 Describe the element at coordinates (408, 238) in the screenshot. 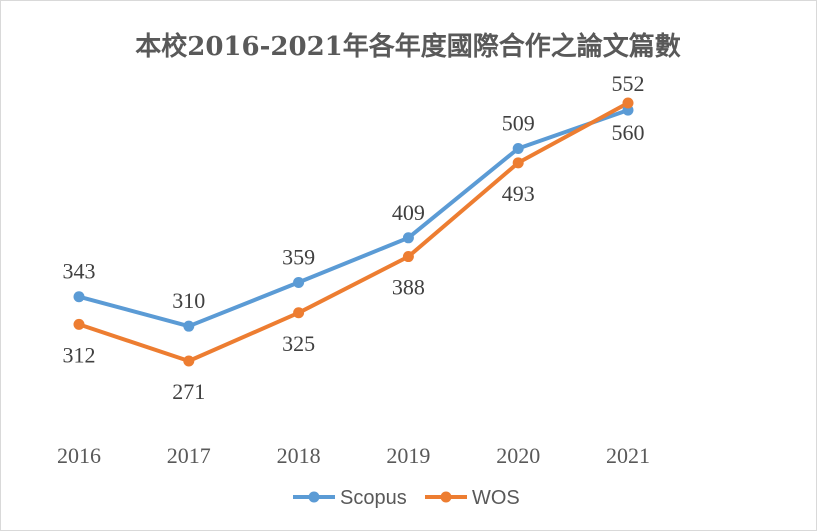

I see `point-scopus-2019` at that location.